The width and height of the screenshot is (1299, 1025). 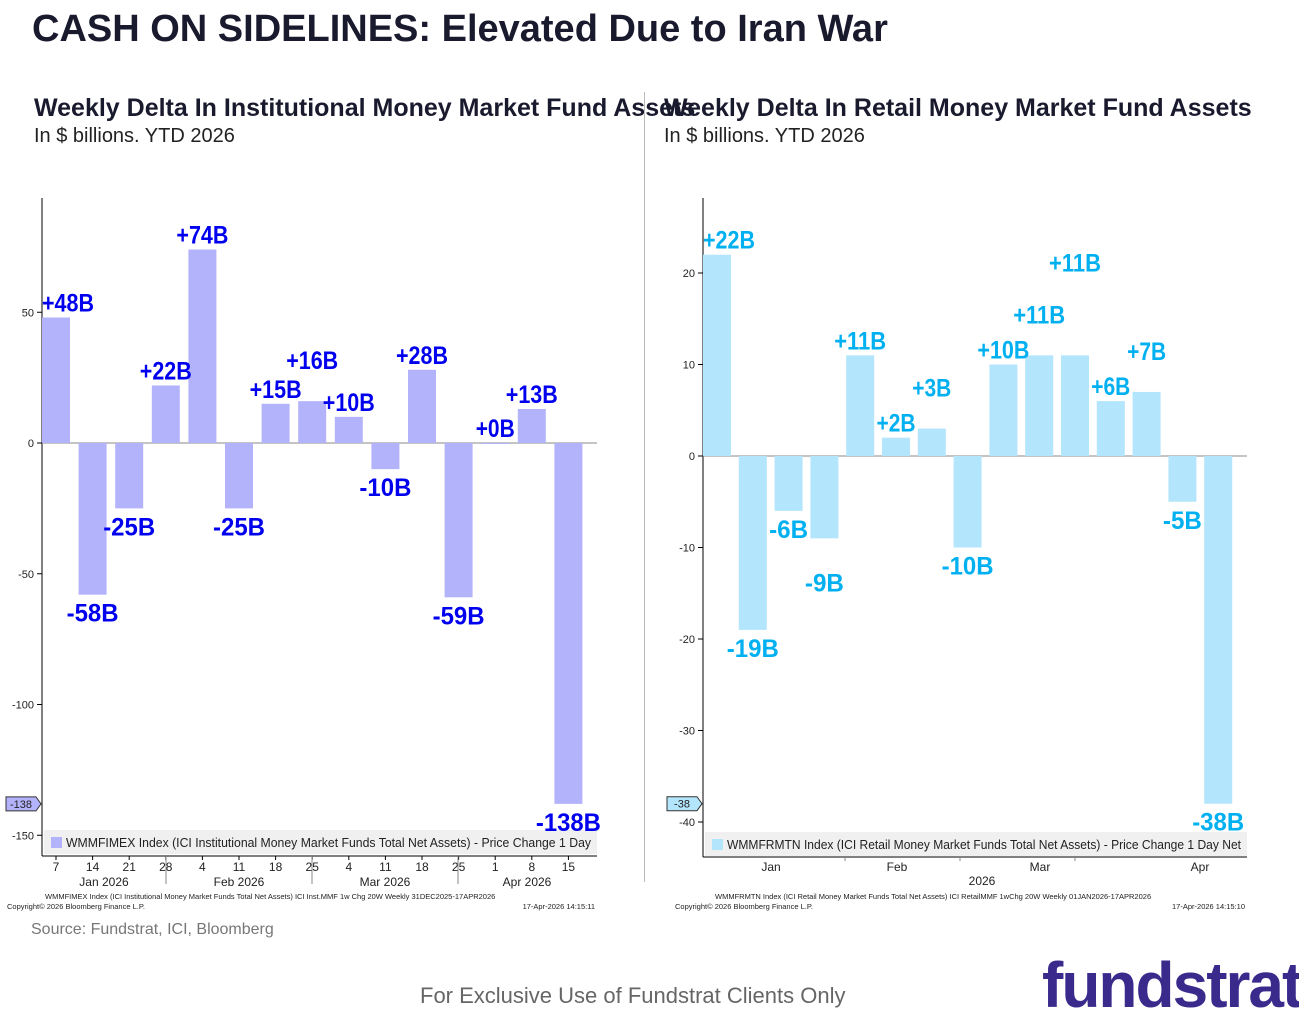 What do you see at coordinates (422, 356) in the screenshot?
I see `data-label: +28B` at bounding box center [422, 356].